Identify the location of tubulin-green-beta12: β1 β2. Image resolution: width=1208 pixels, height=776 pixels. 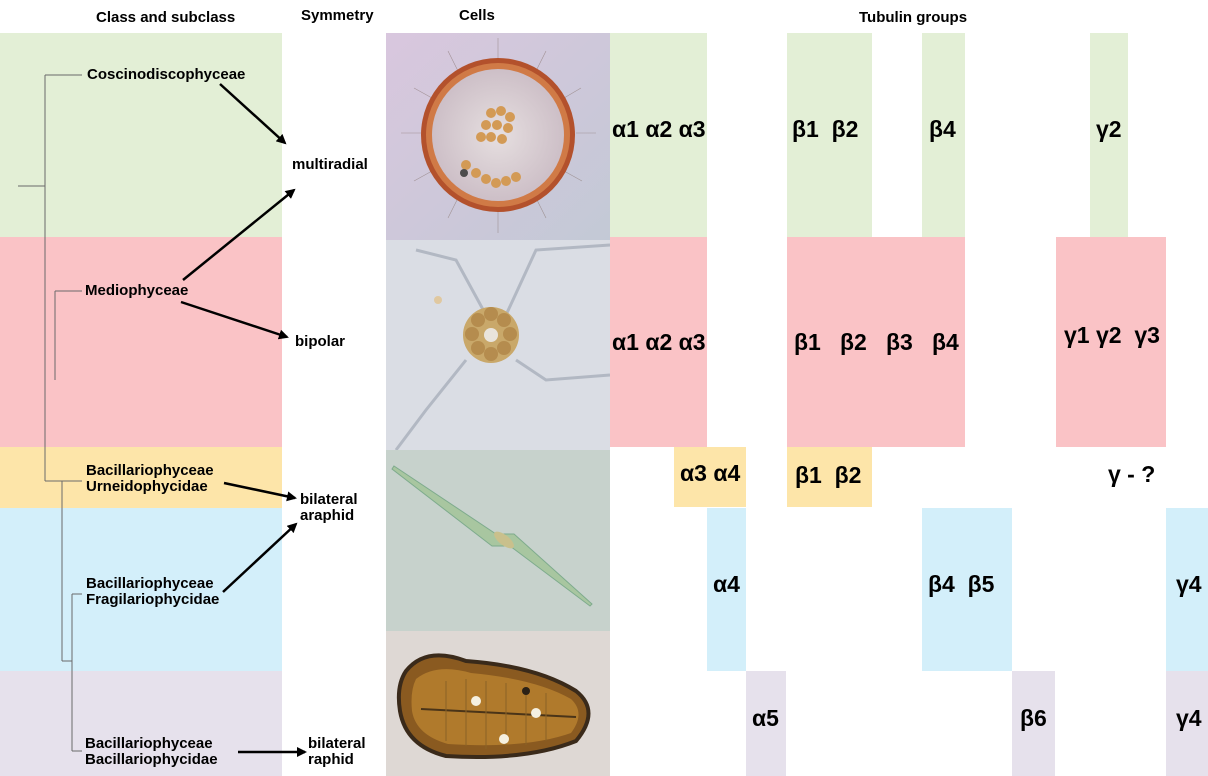
(825, 129).